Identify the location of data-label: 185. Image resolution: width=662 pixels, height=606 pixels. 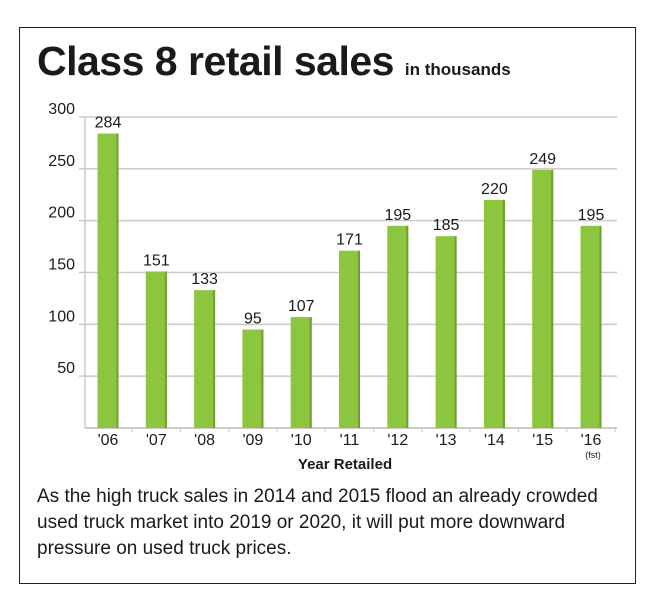
(446, 225).